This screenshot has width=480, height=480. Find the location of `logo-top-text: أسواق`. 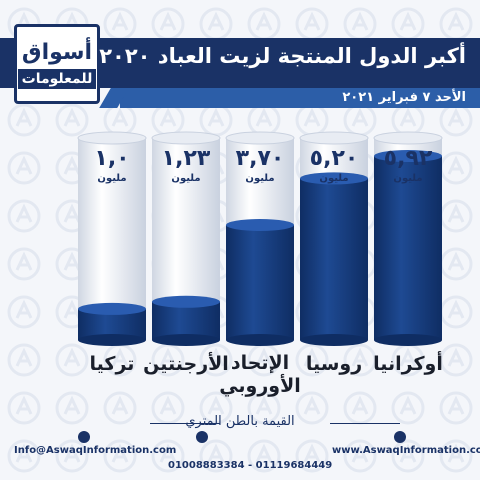

logo-top-text: أسواق is located at coordinates (57, 52).